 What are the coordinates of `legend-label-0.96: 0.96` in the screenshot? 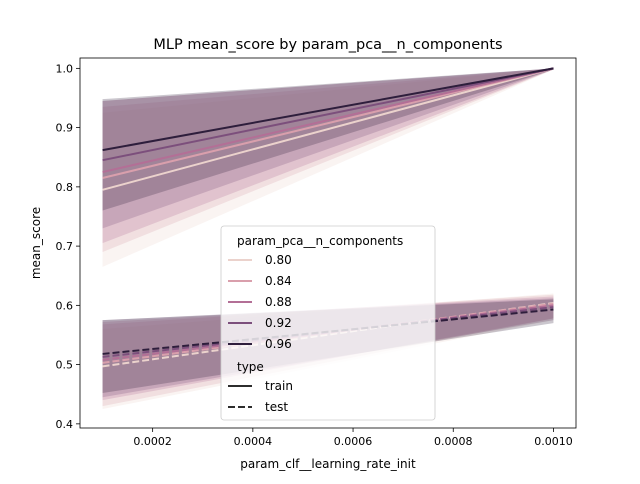 It's located at (278, 344).